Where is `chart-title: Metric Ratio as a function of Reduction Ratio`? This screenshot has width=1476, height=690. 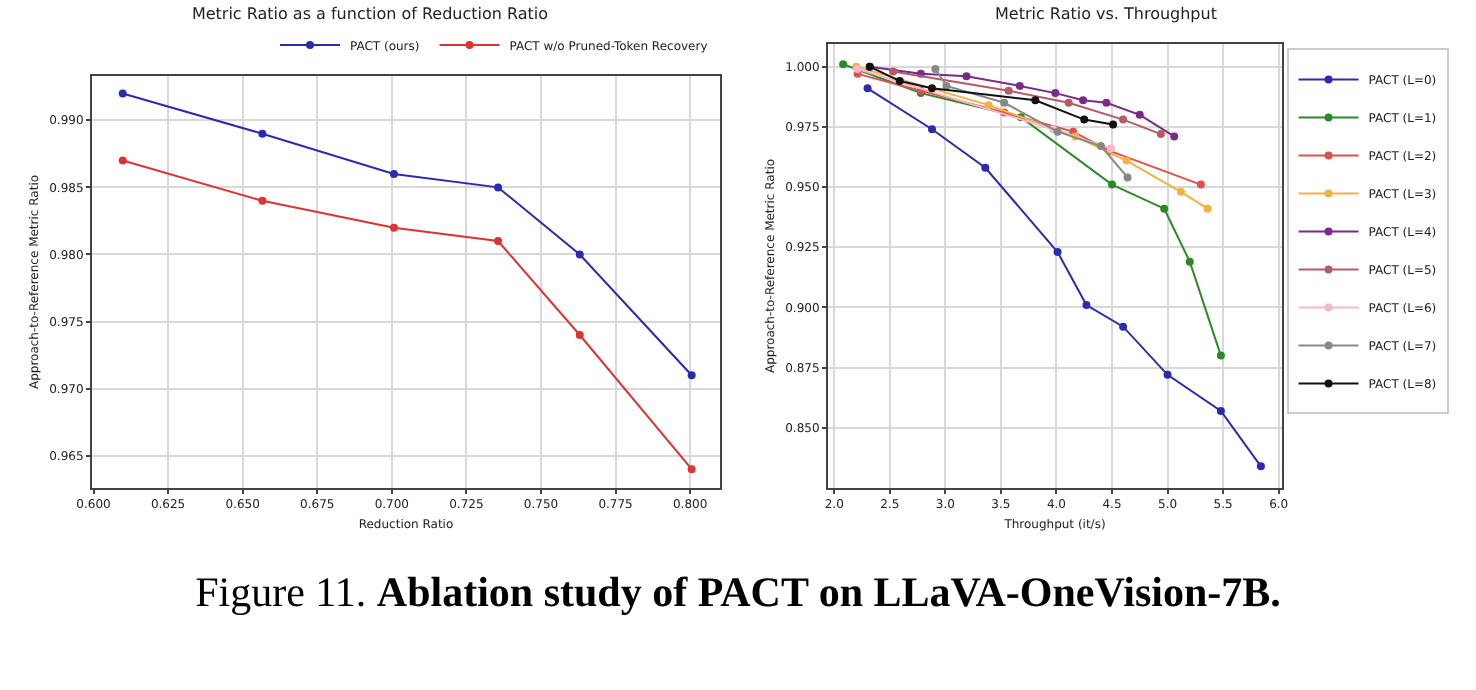
chart-title: Metric Ratio as a function of Reduction Ratio is located at coordinates (370, 14).